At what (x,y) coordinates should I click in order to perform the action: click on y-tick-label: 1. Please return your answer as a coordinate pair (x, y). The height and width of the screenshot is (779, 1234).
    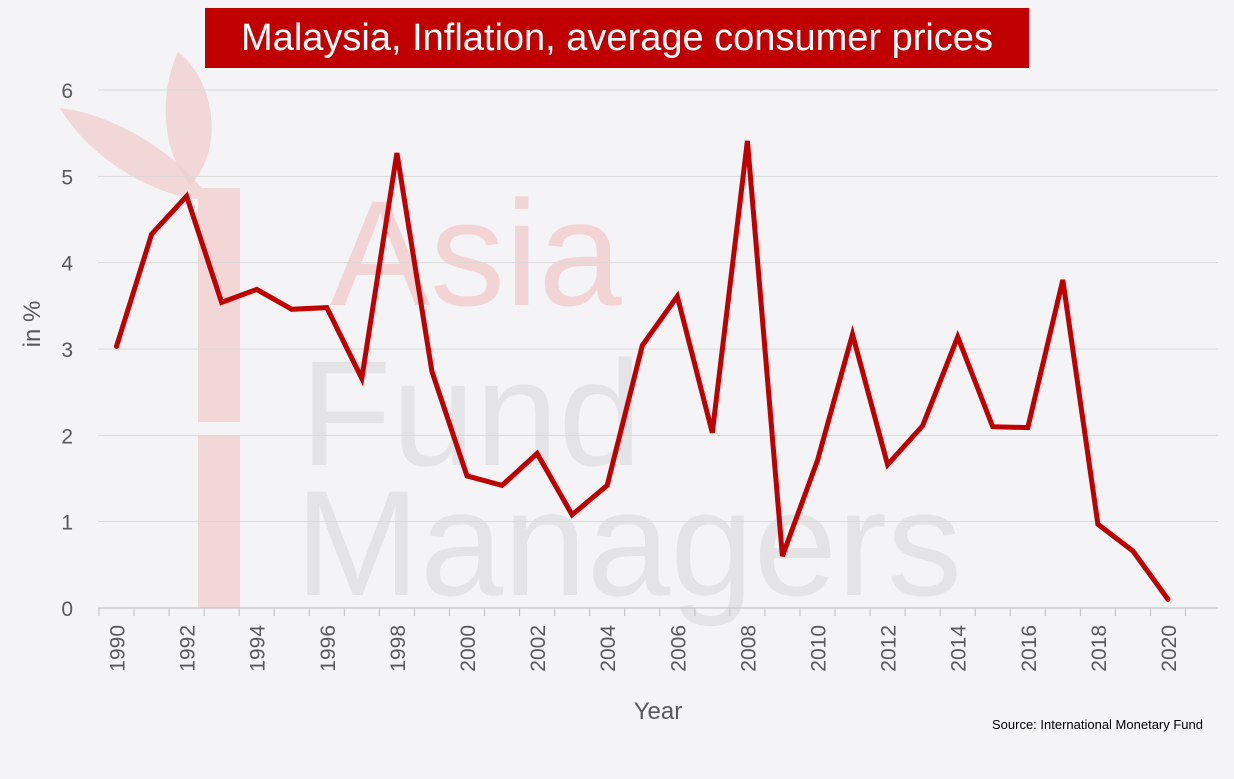
    Looking at the image, I should click on (67, 523).